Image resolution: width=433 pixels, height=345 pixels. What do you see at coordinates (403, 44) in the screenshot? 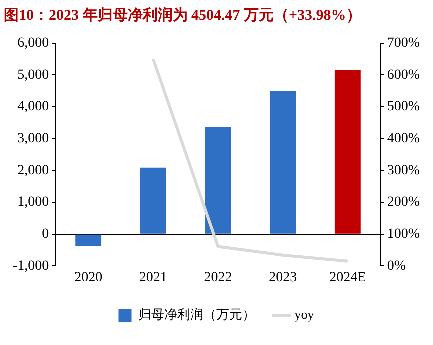
I see `y2-tick-label: 700%` at bounding box center [403, 44].